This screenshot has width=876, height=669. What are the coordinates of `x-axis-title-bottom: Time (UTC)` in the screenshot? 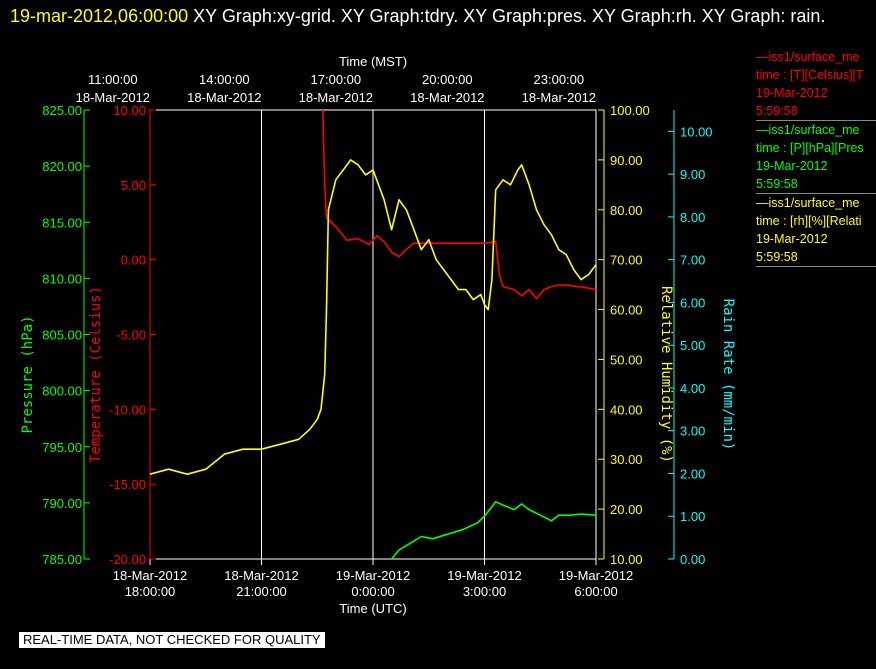 It's located at (372, 608).